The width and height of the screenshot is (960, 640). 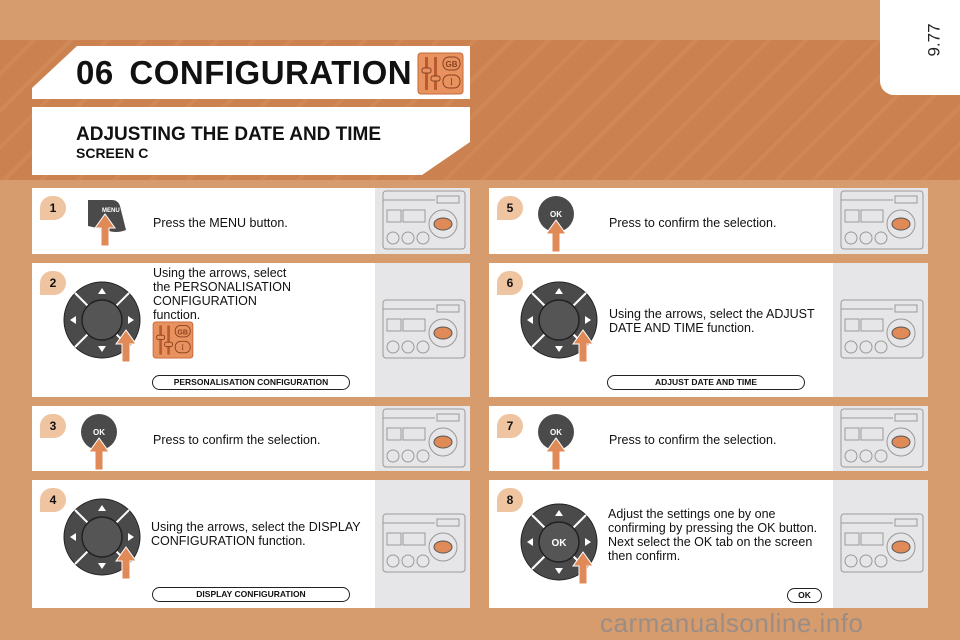 I want to click on step-panel-7: 7 OK, so click(x=708, y=438).